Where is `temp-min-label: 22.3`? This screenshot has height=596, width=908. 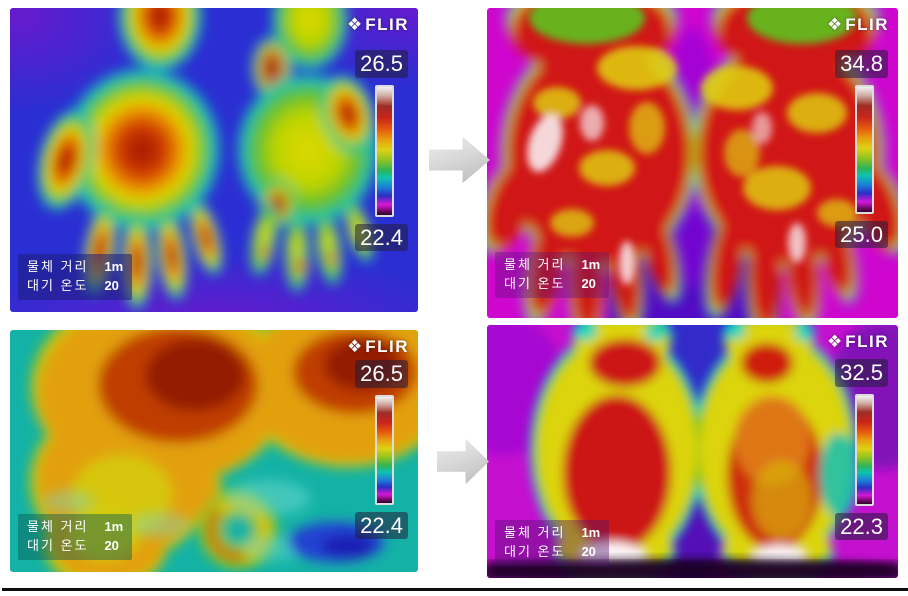
temp-min-label: 22.3 is located at coordinates (861, 526).